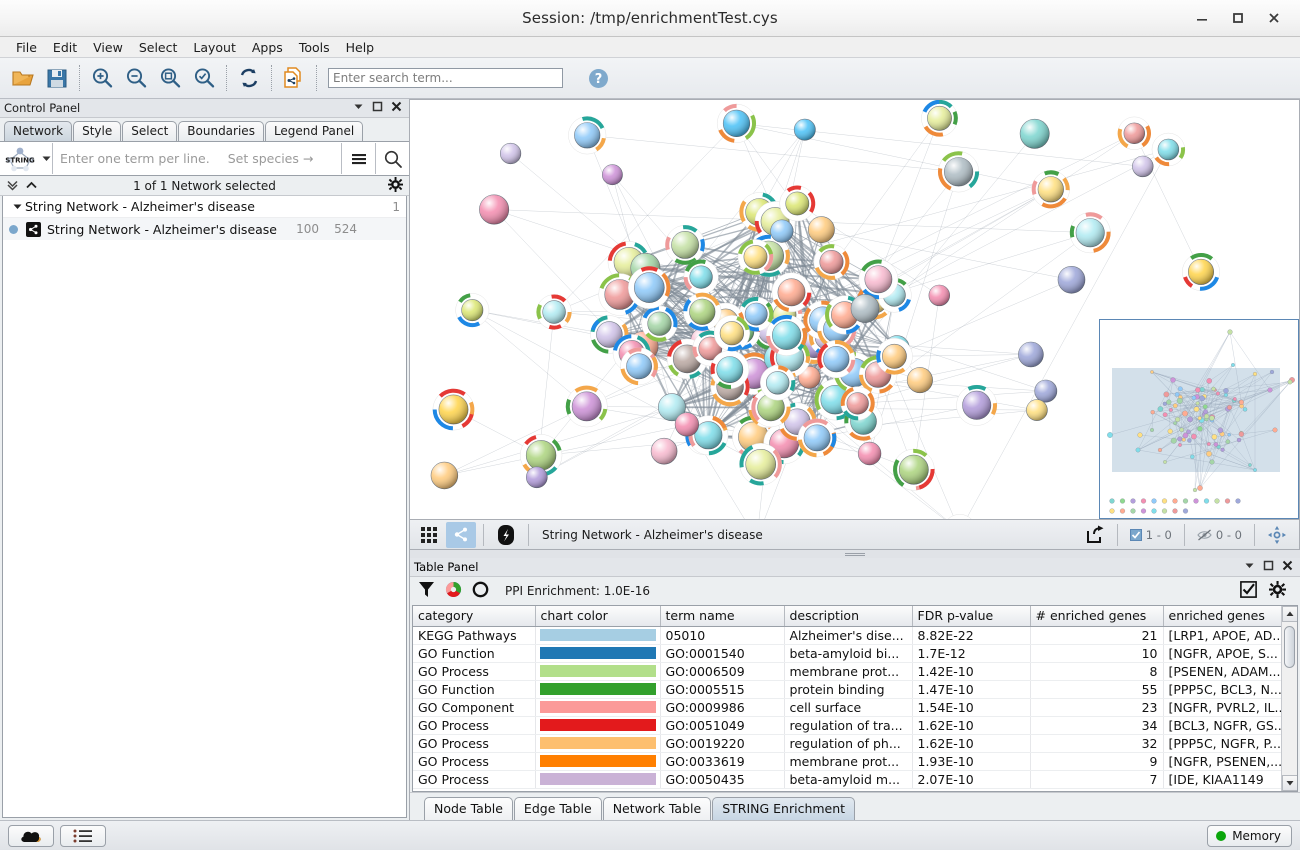  What do you see at coordinates (1097, 616) in the screenshot?
I see `column-header-enriched-count: # enriched genes` at bounding box center [1097, 616].